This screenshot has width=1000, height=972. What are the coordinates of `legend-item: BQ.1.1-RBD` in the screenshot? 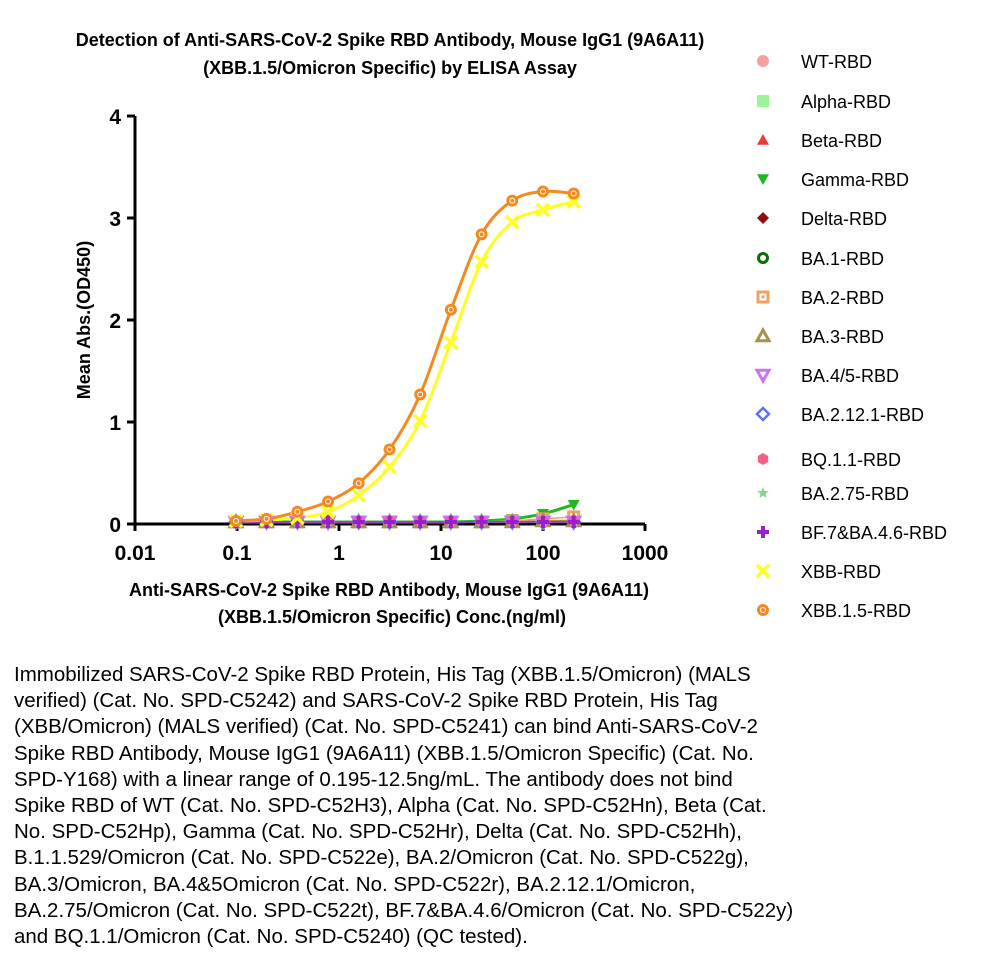 It's located at (829, 460).